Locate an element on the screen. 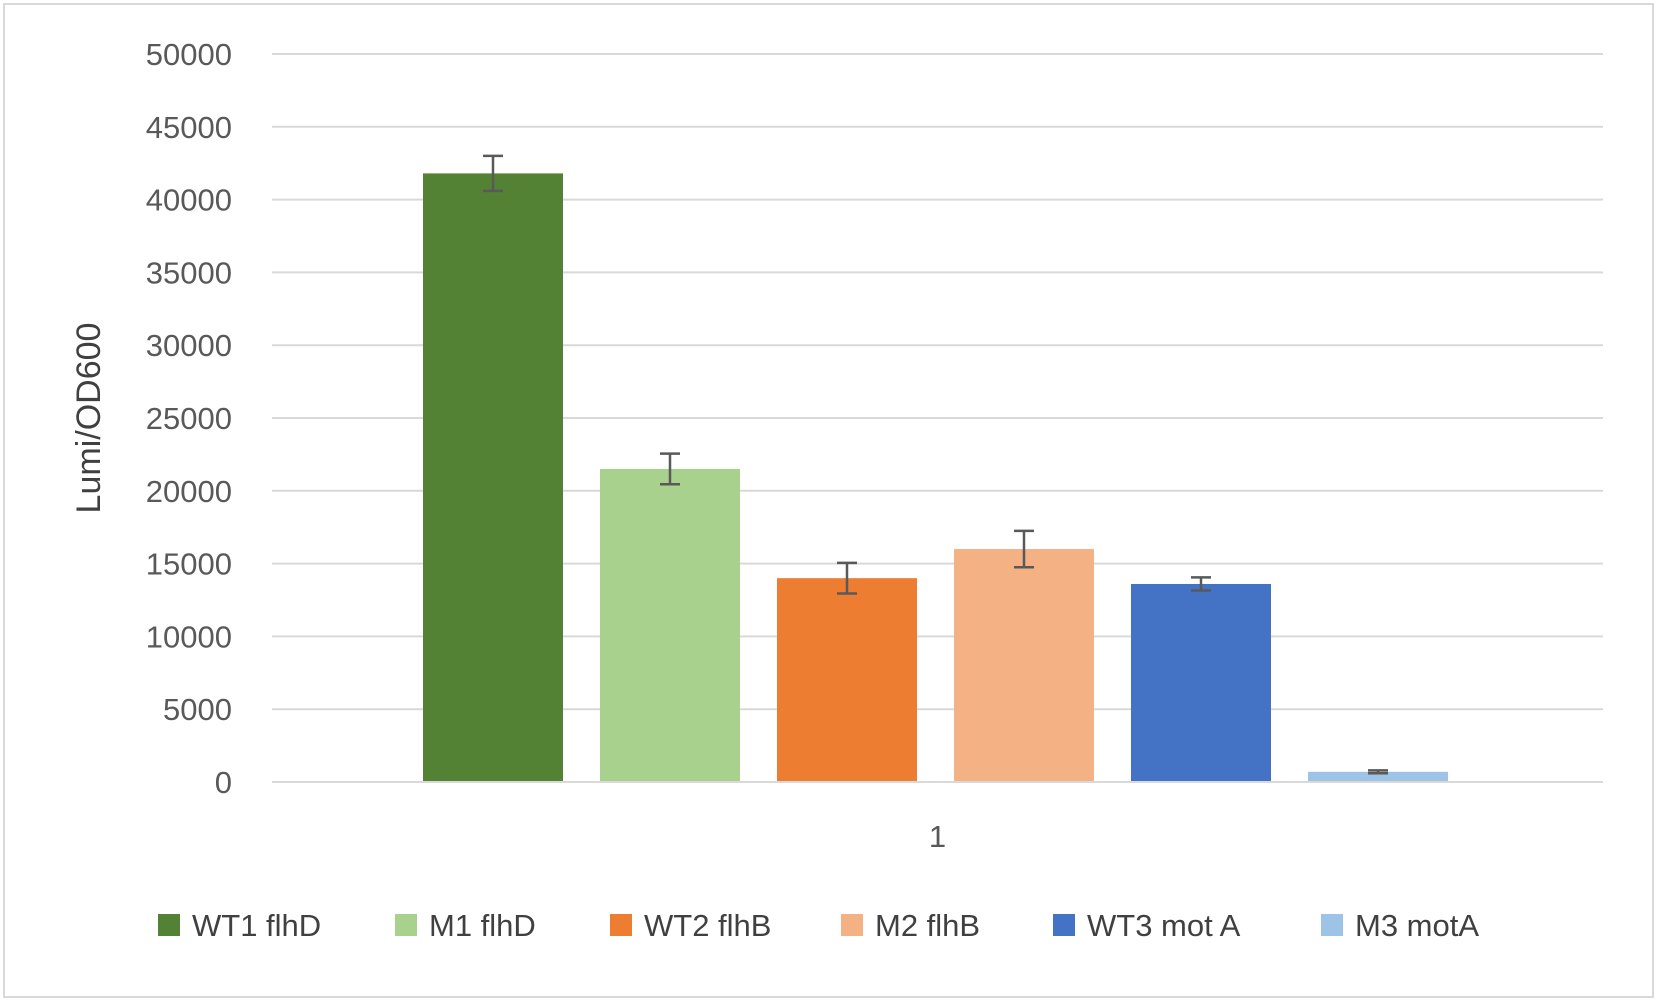 This screenshot has height=1003, width=1659. x-category-label: 1 is located at coordinates (937, 836).